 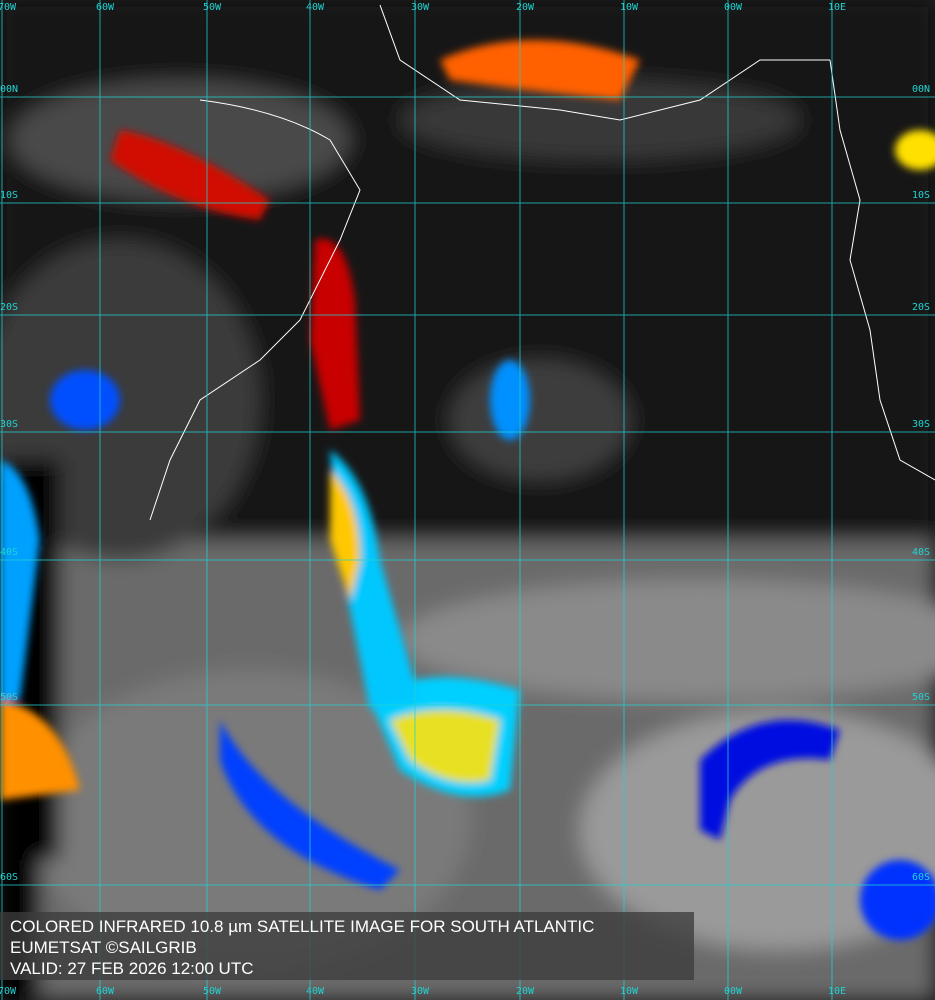 I want to click on longitude-label-bottom: 20W, so click(x=525, y=991).